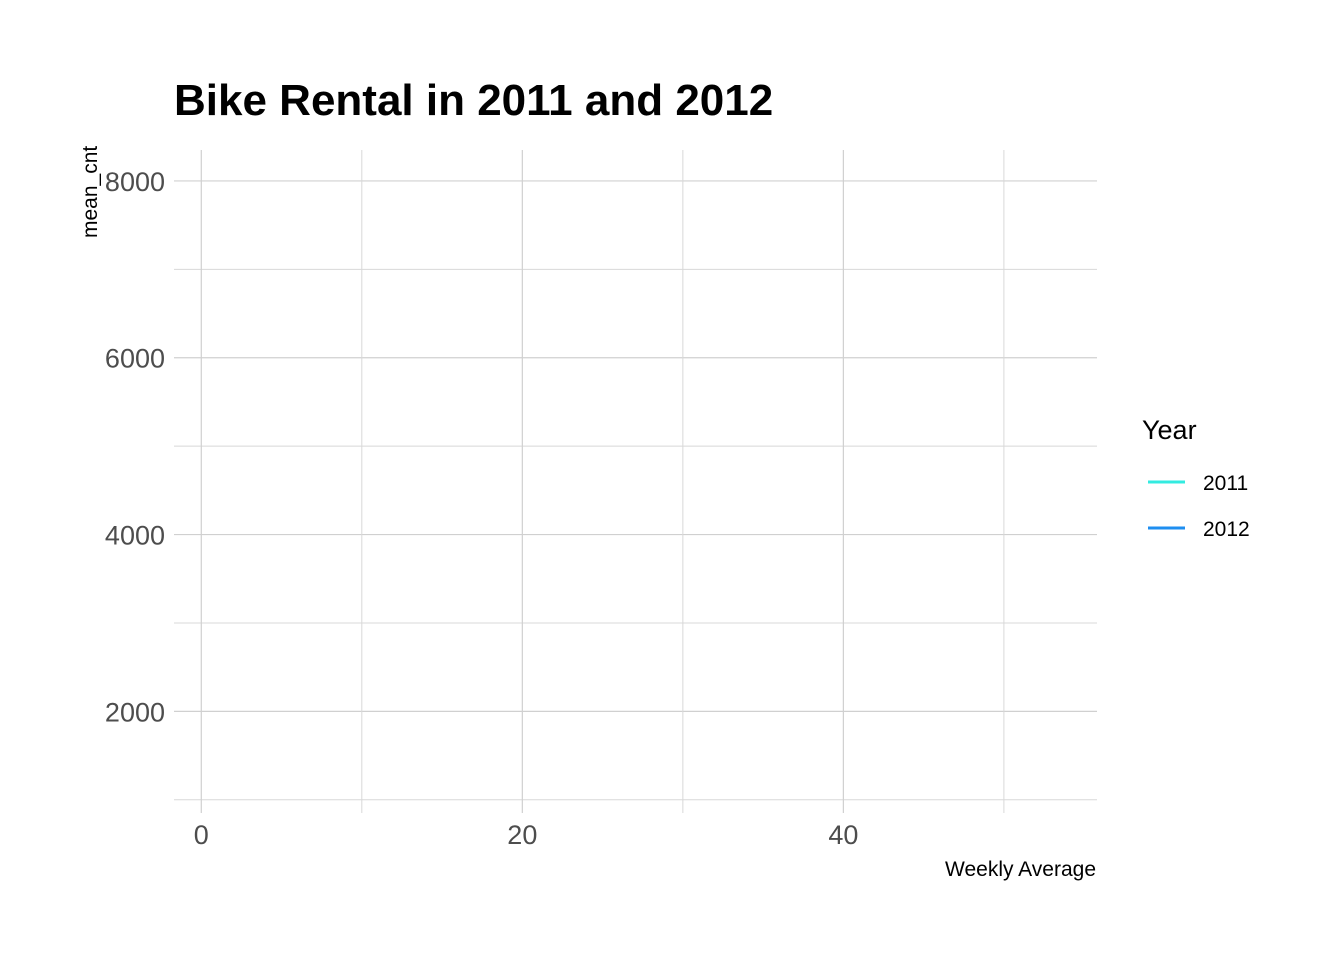 Image resolution: width=1344 pixels, height=960 pixels. What do you see at coordinates (522, 835) in the screenshot?
I see `x-tick-label: 20` at bounding box center [522, 835].